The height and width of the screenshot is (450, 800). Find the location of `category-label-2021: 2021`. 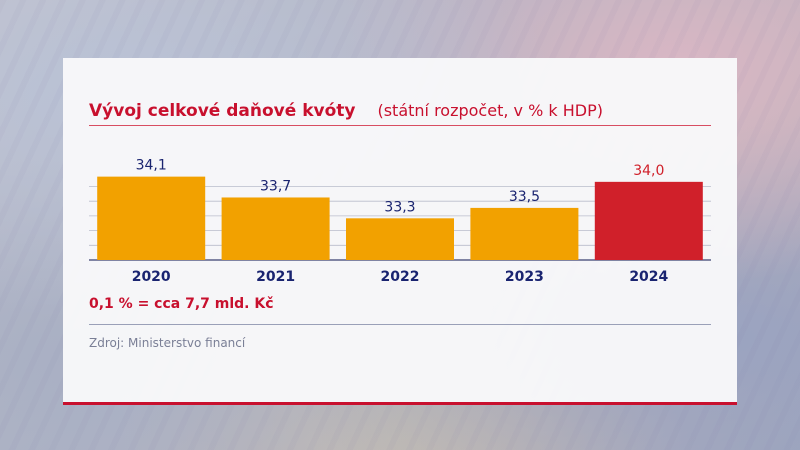

category-label-2021: 2021 is located at coordinates (275, 277).